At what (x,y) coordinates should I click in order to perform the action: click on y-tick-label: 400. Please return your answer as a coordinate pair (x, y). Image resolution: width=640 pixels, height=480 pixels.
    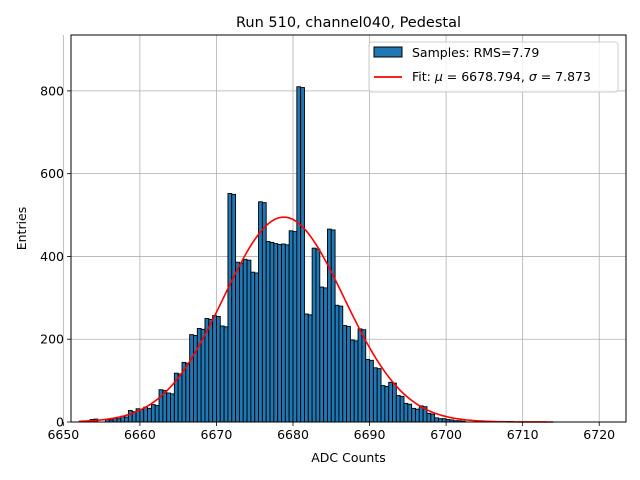
    Looking at the image, I should click on (52, 256).